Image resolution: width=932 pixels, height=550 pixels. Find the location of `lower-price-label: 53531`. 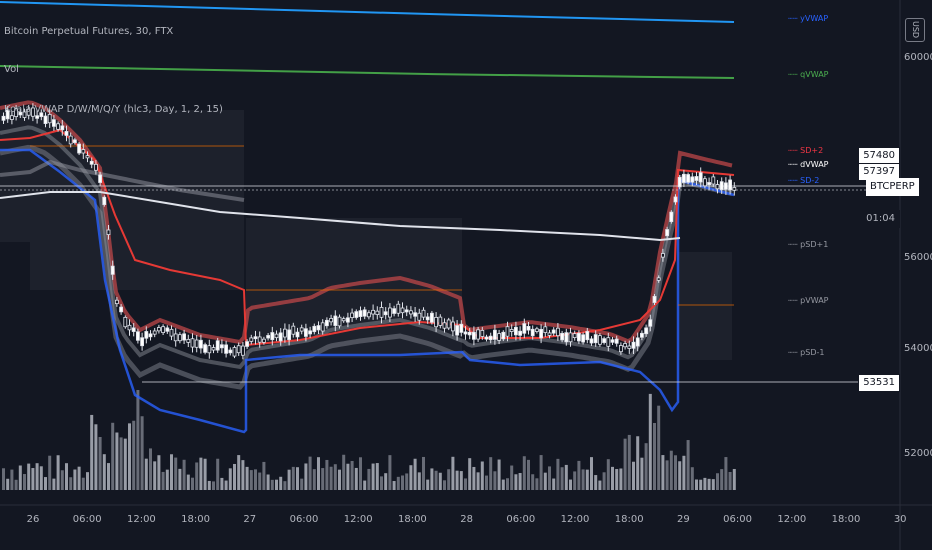

lower-price-label: 53531 is located at coordinates (879, 383).